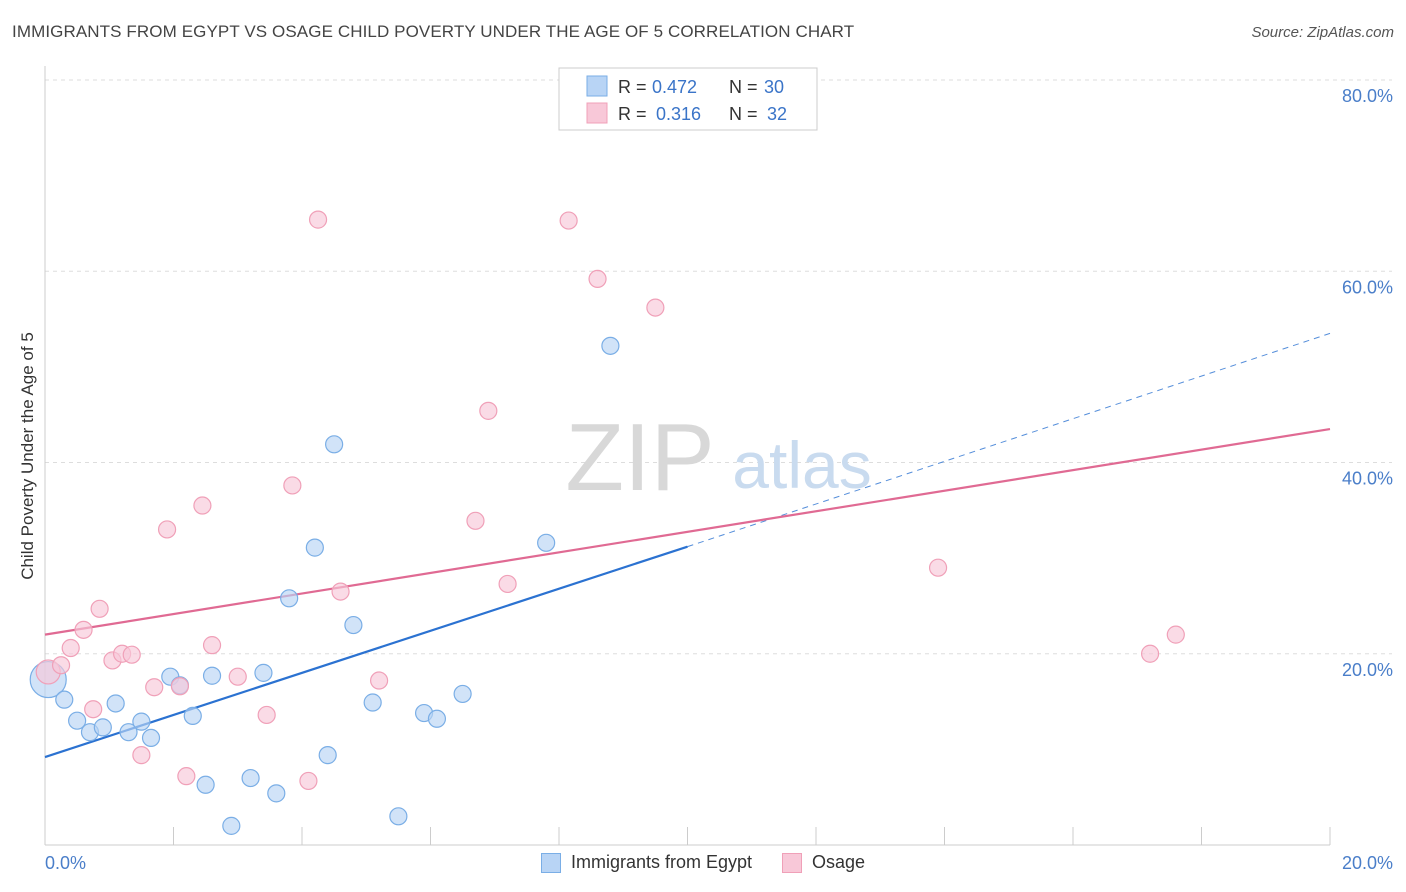 The image size is (1406, 892). What do you see at coordinates (639, 457) in the screenshot?
I see `watermark-zip: ZIP` at bounding box center [639, 457].